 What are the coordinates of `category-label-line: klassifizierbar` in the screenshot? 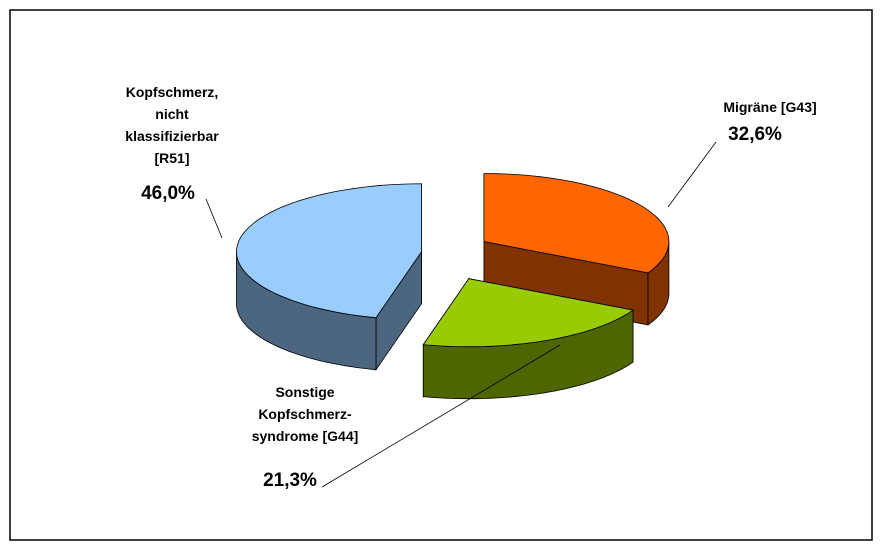 It's located at (172, 136).